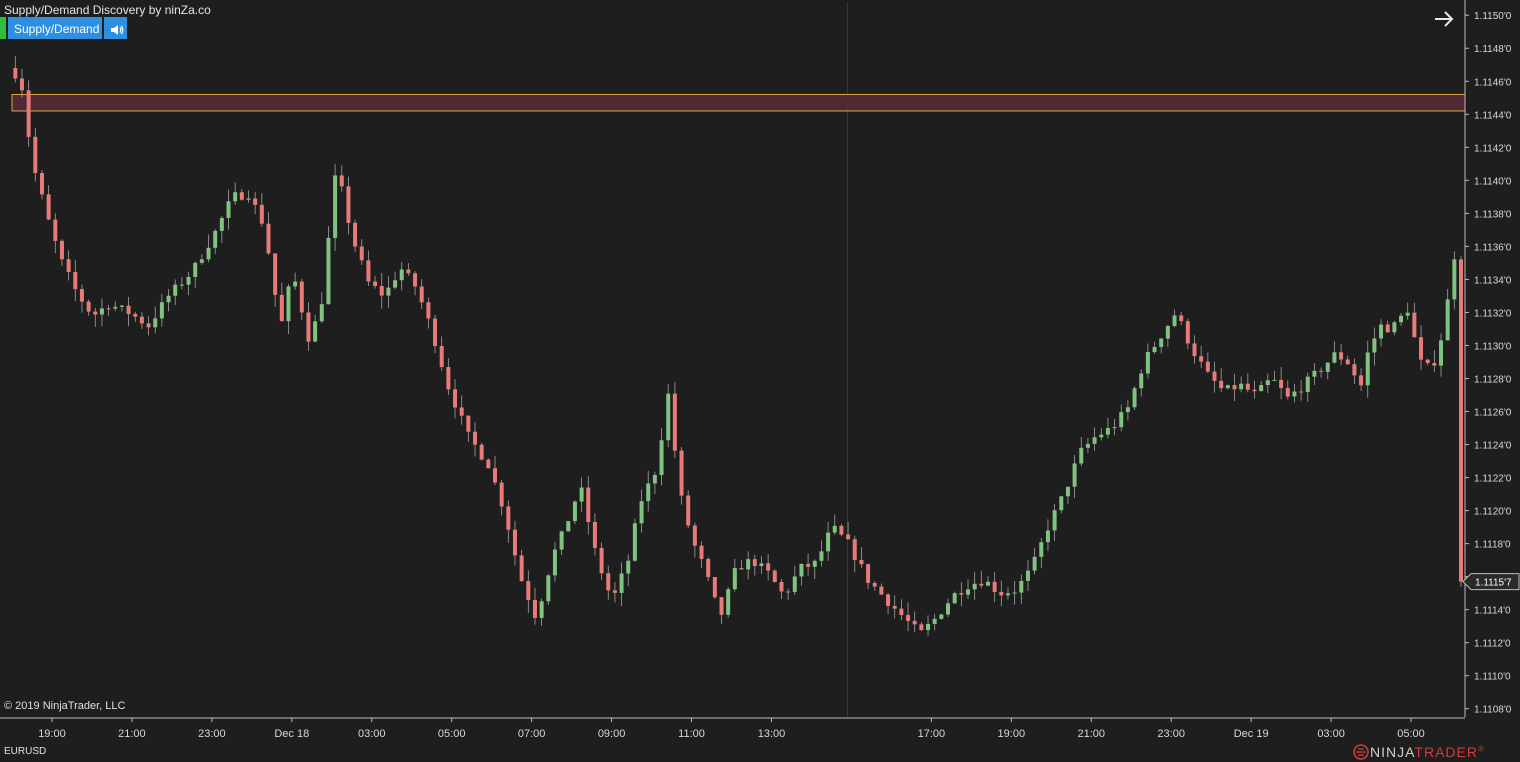  I want to click on y-tick-label: 1.1124'0, so click(1493, 446).